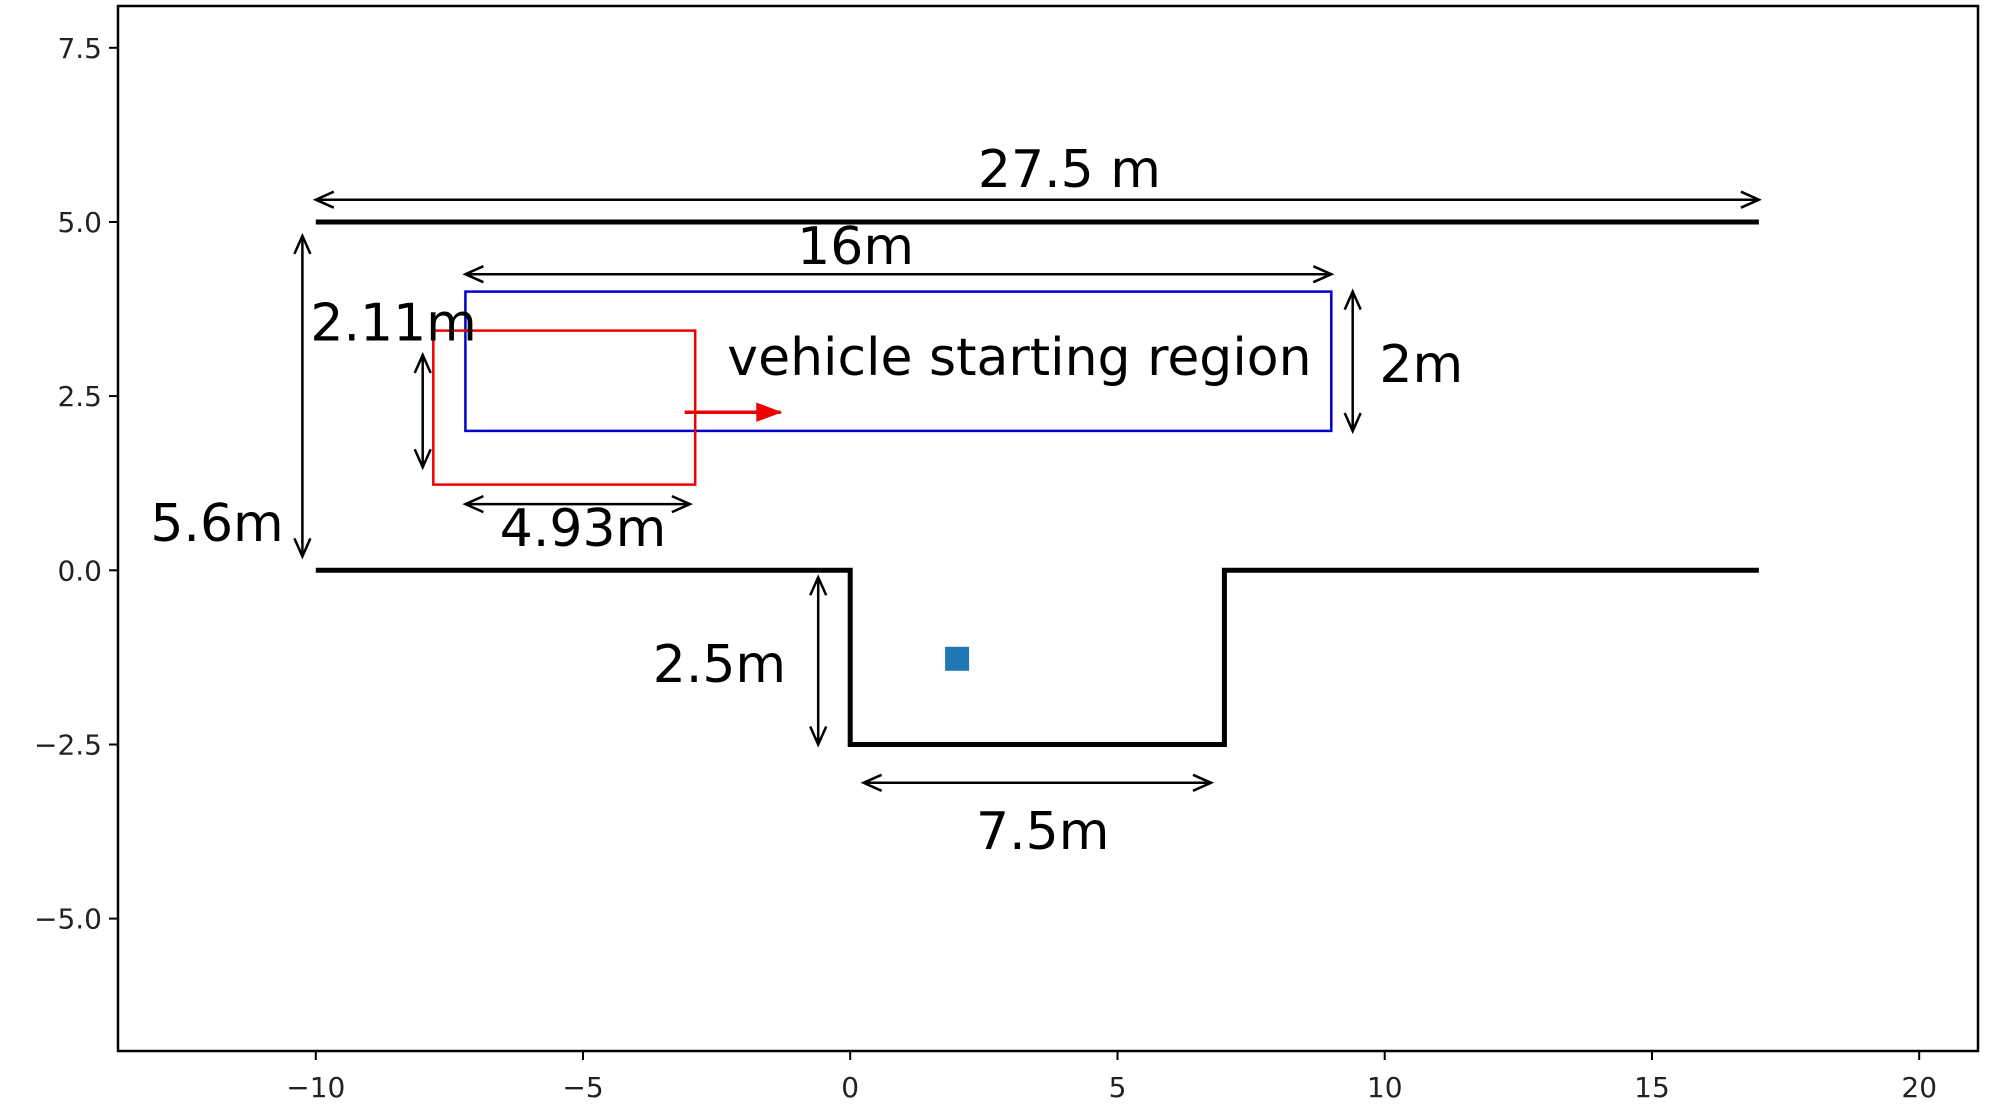  I want to click on vehicle-width-arrow, so click(422, 411).